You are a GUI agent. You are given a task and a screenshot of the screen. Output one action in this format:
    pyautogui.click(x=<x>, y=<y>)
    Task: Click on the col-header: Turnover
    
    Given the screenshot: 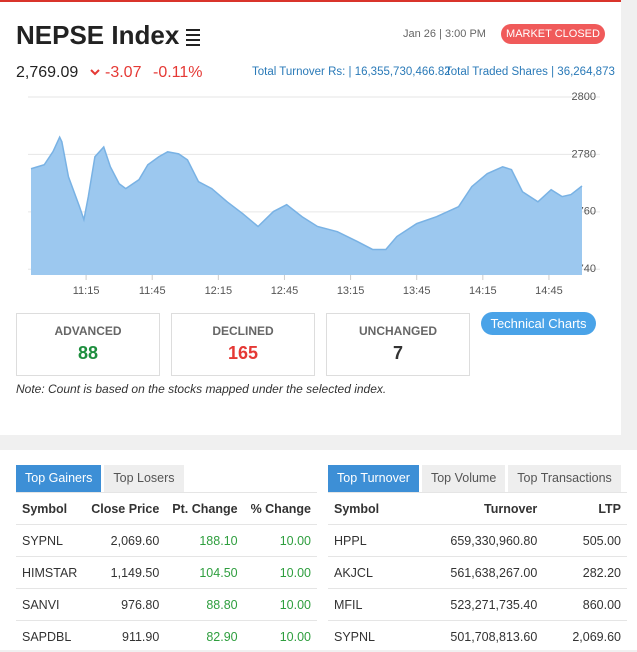 What is the action you would take?
    pyautogui.click(x=475, y=509)
    